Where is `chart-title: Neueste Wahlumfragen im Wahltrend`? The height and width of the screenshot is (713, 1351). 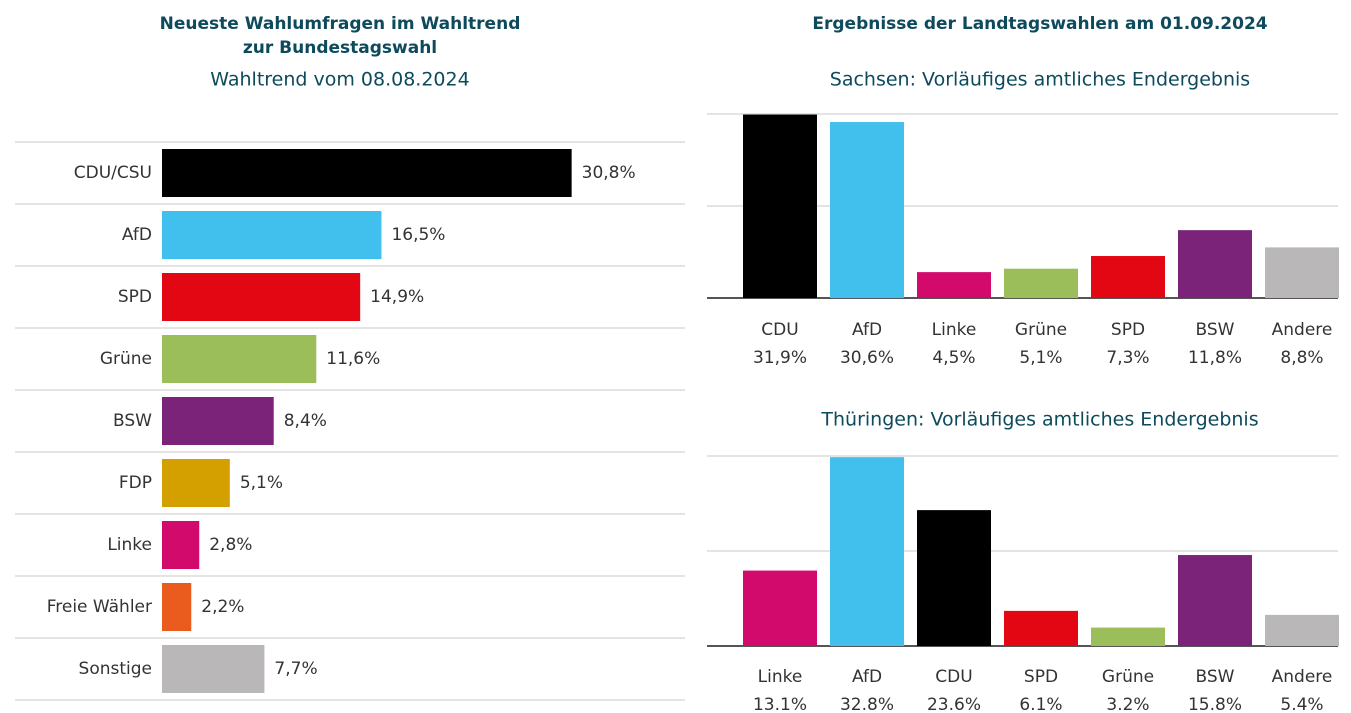
chart-title: Neueste Wahlumfragen im Wahltrend is located at coordinates (340, 24).